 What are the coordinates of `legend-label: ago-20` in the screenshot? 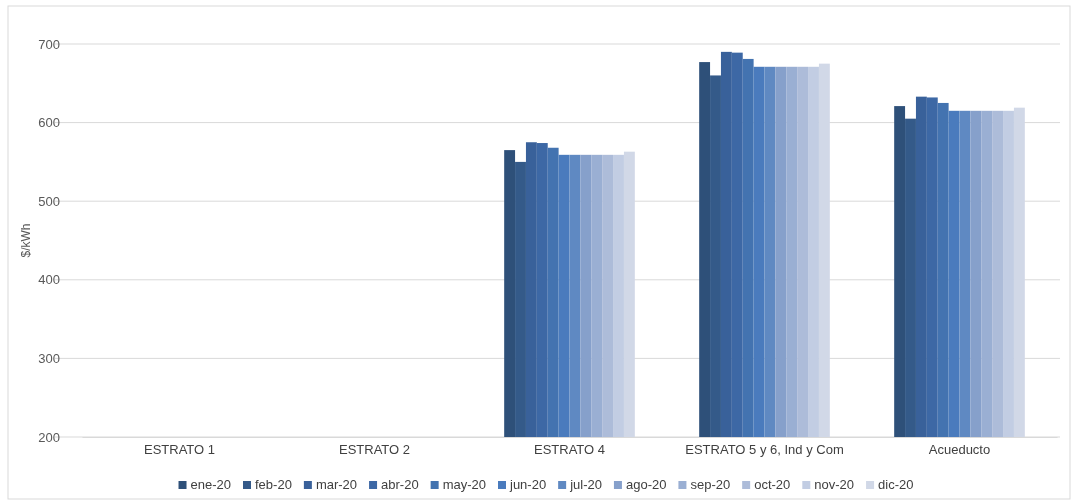 It's located at (646, 484).